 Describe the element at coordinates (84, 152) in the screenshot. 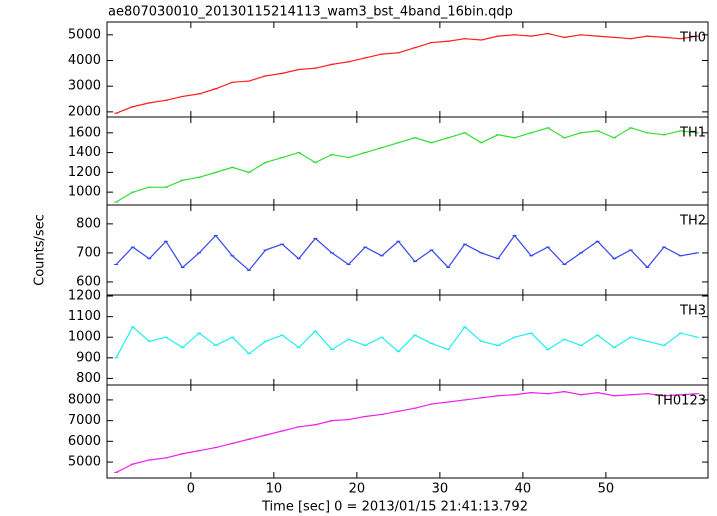

I see `y-tick-label: 1400` at that location.